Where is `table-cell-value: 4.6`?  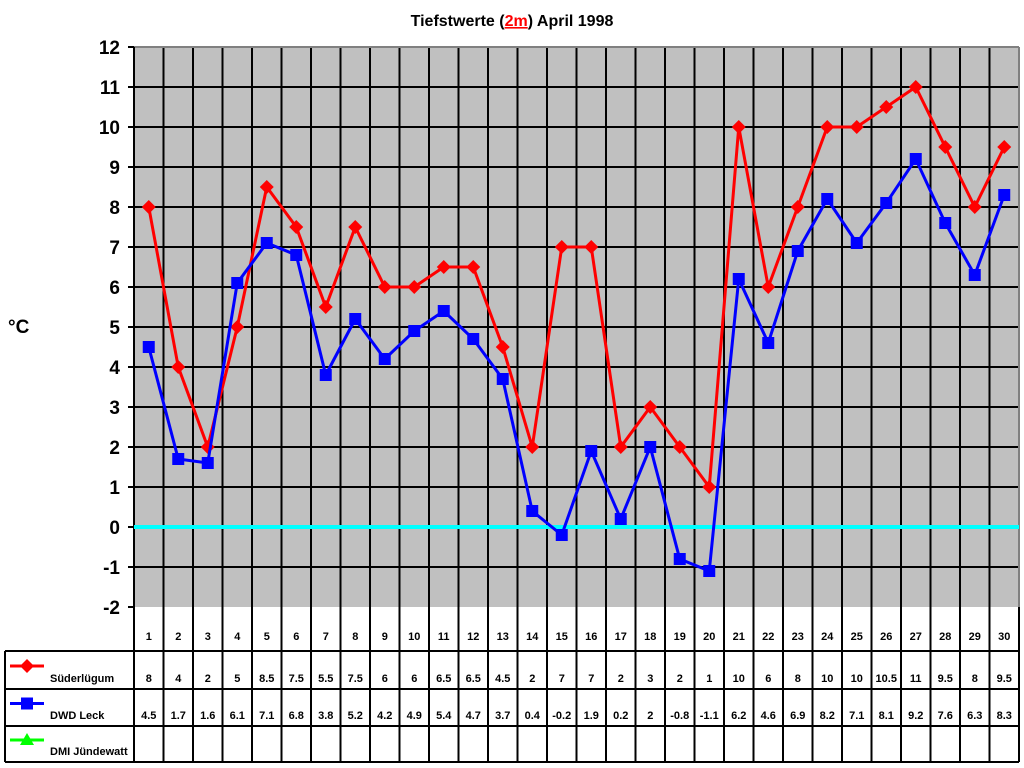 table-cell-value: 4.6 is located at coordinates (768, 716).